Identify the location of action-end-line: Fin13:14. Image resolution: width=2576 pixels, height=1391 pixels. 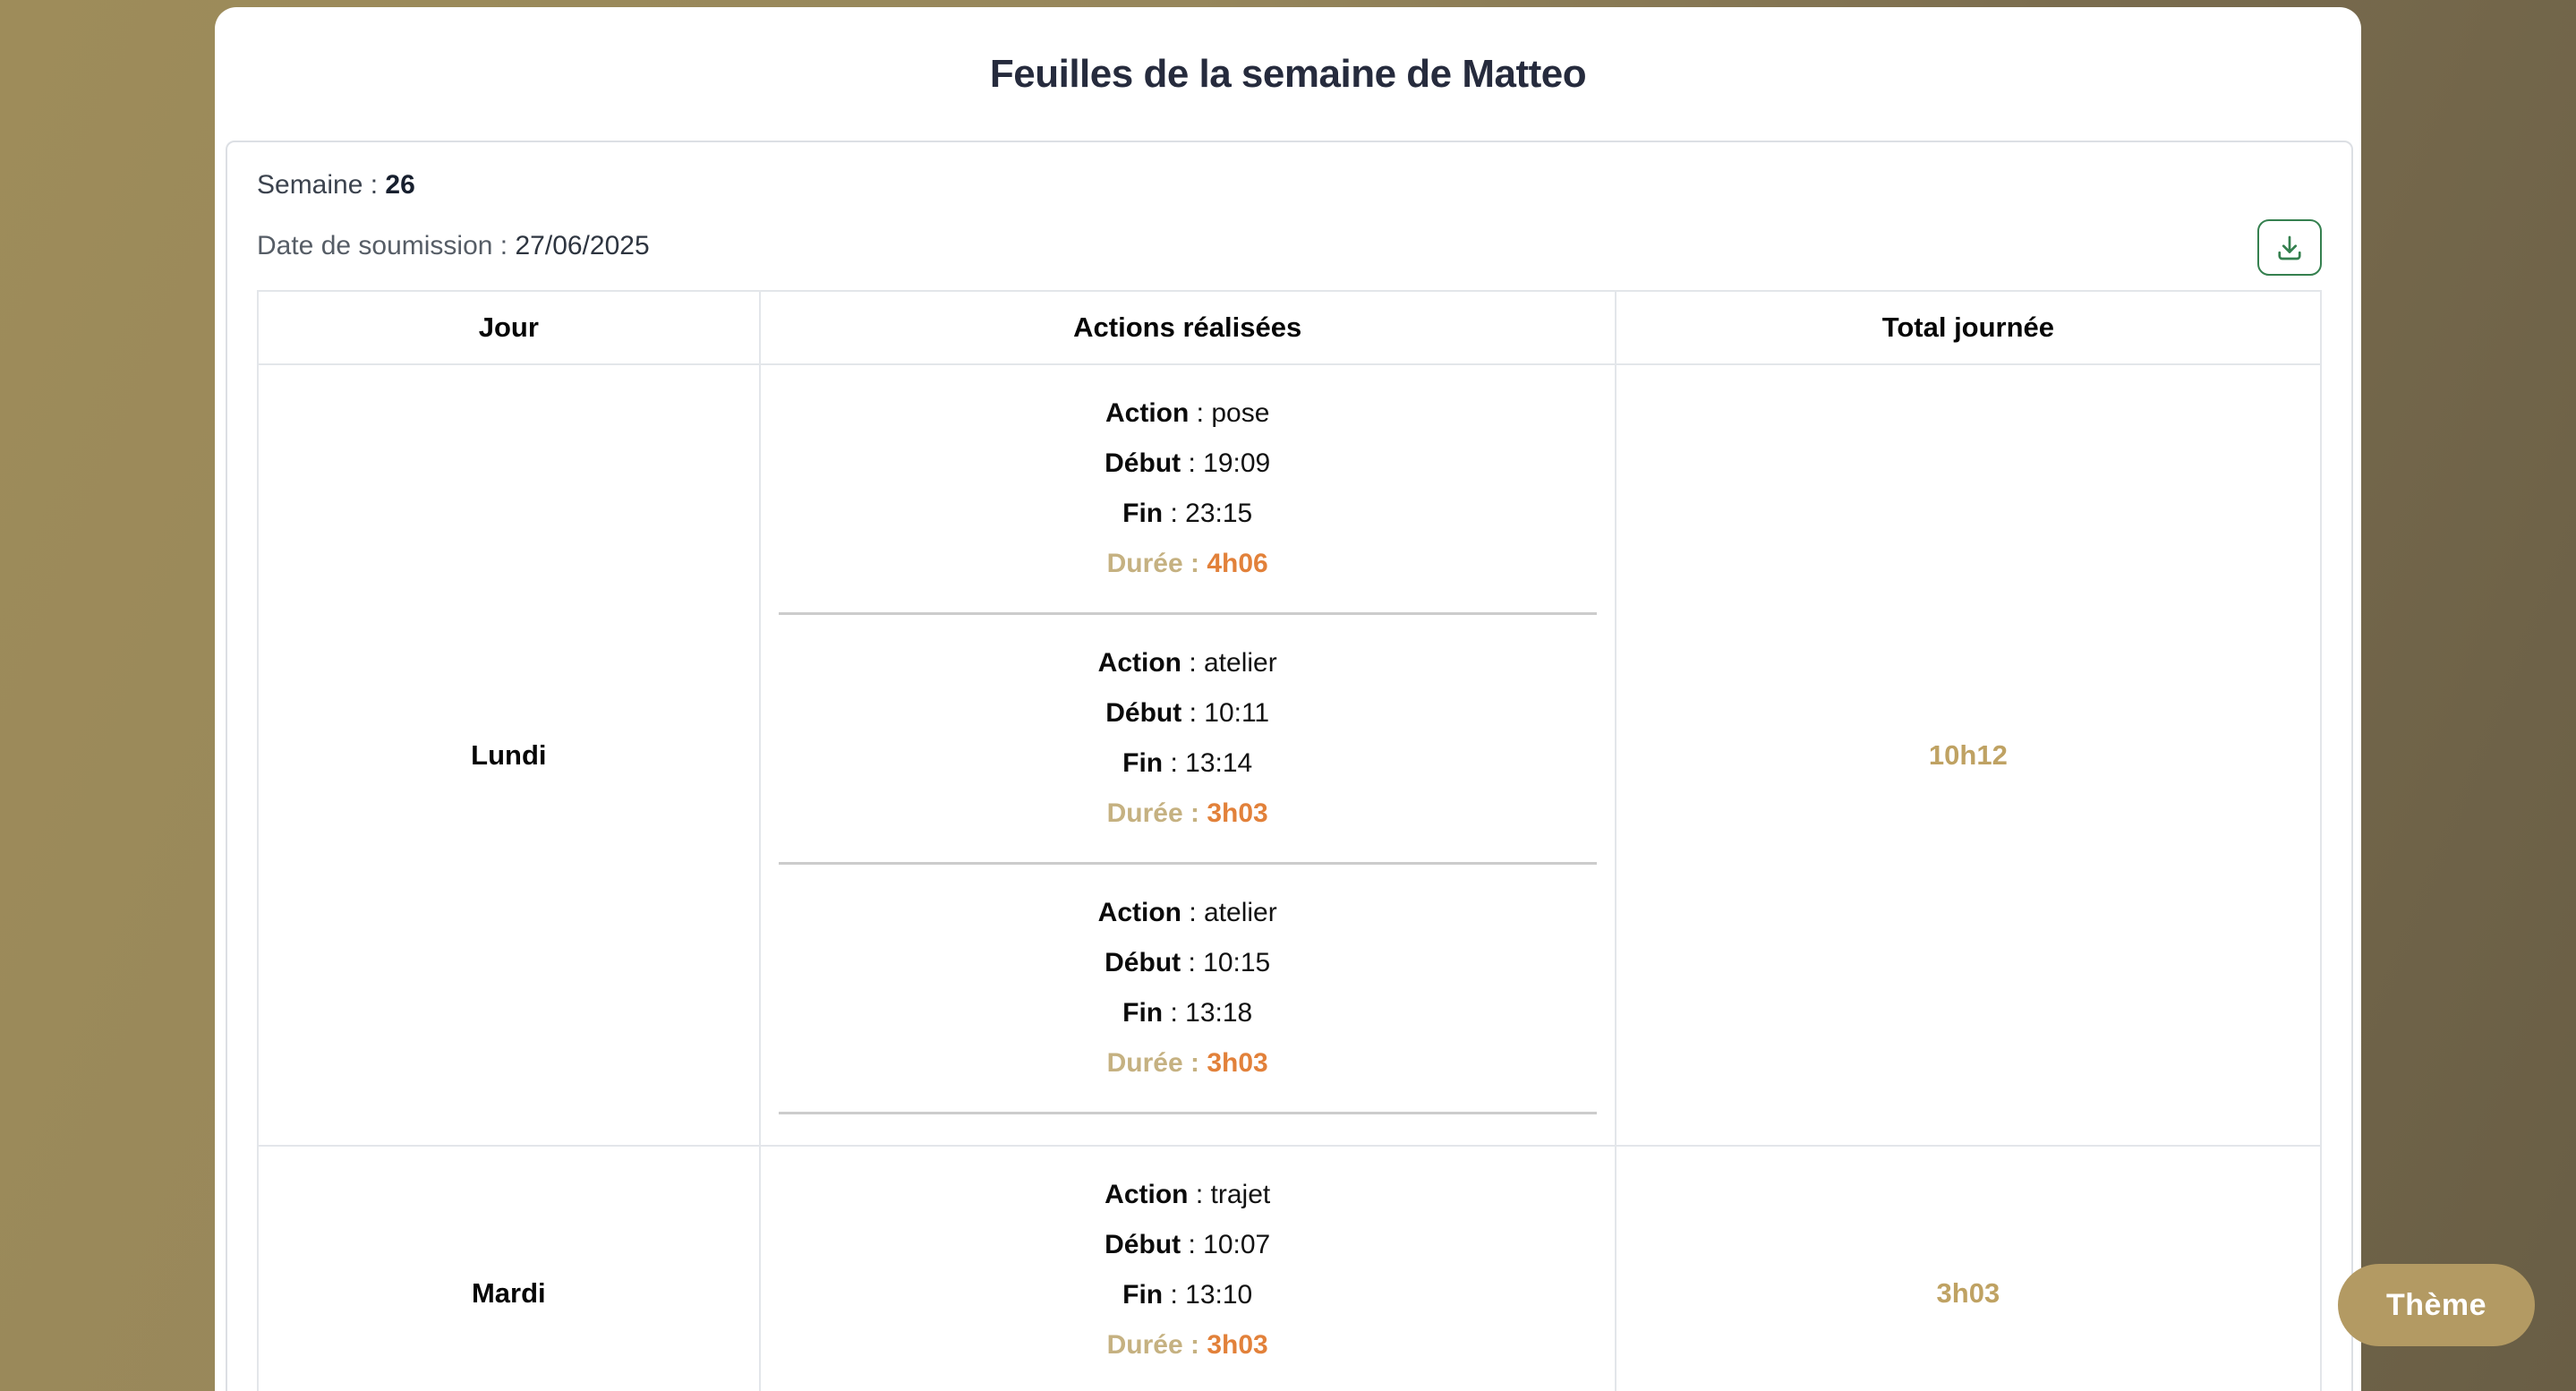
(1188, 763).